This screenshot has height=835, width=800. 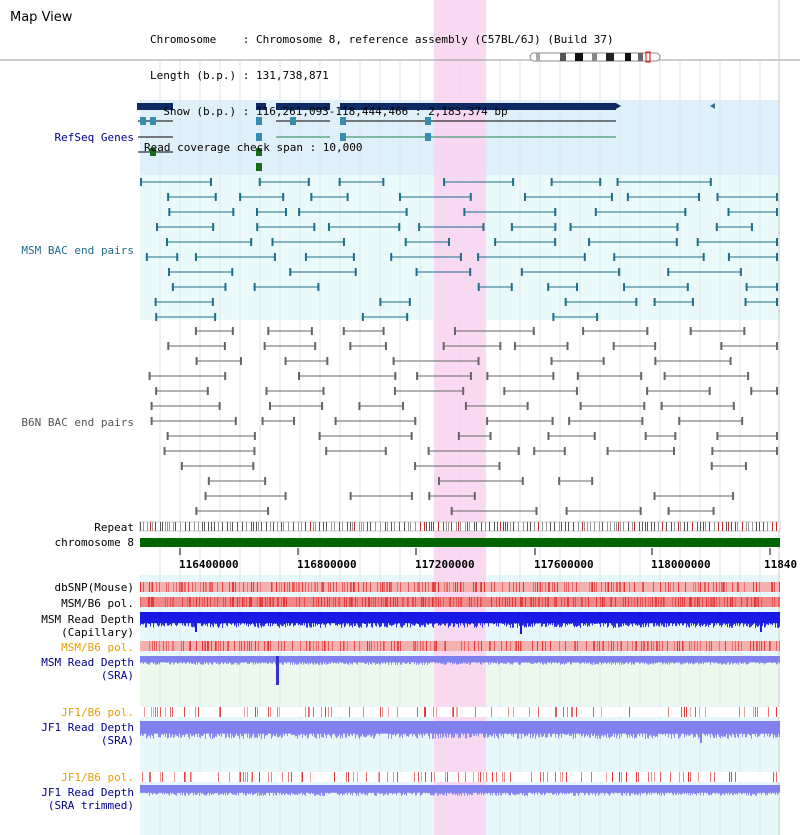 What do you see at coordinates (77, 250) in the screenshot?
I see `track-label-msm-bac: MSM BAC end pairs` at bounding box center [77, 250].